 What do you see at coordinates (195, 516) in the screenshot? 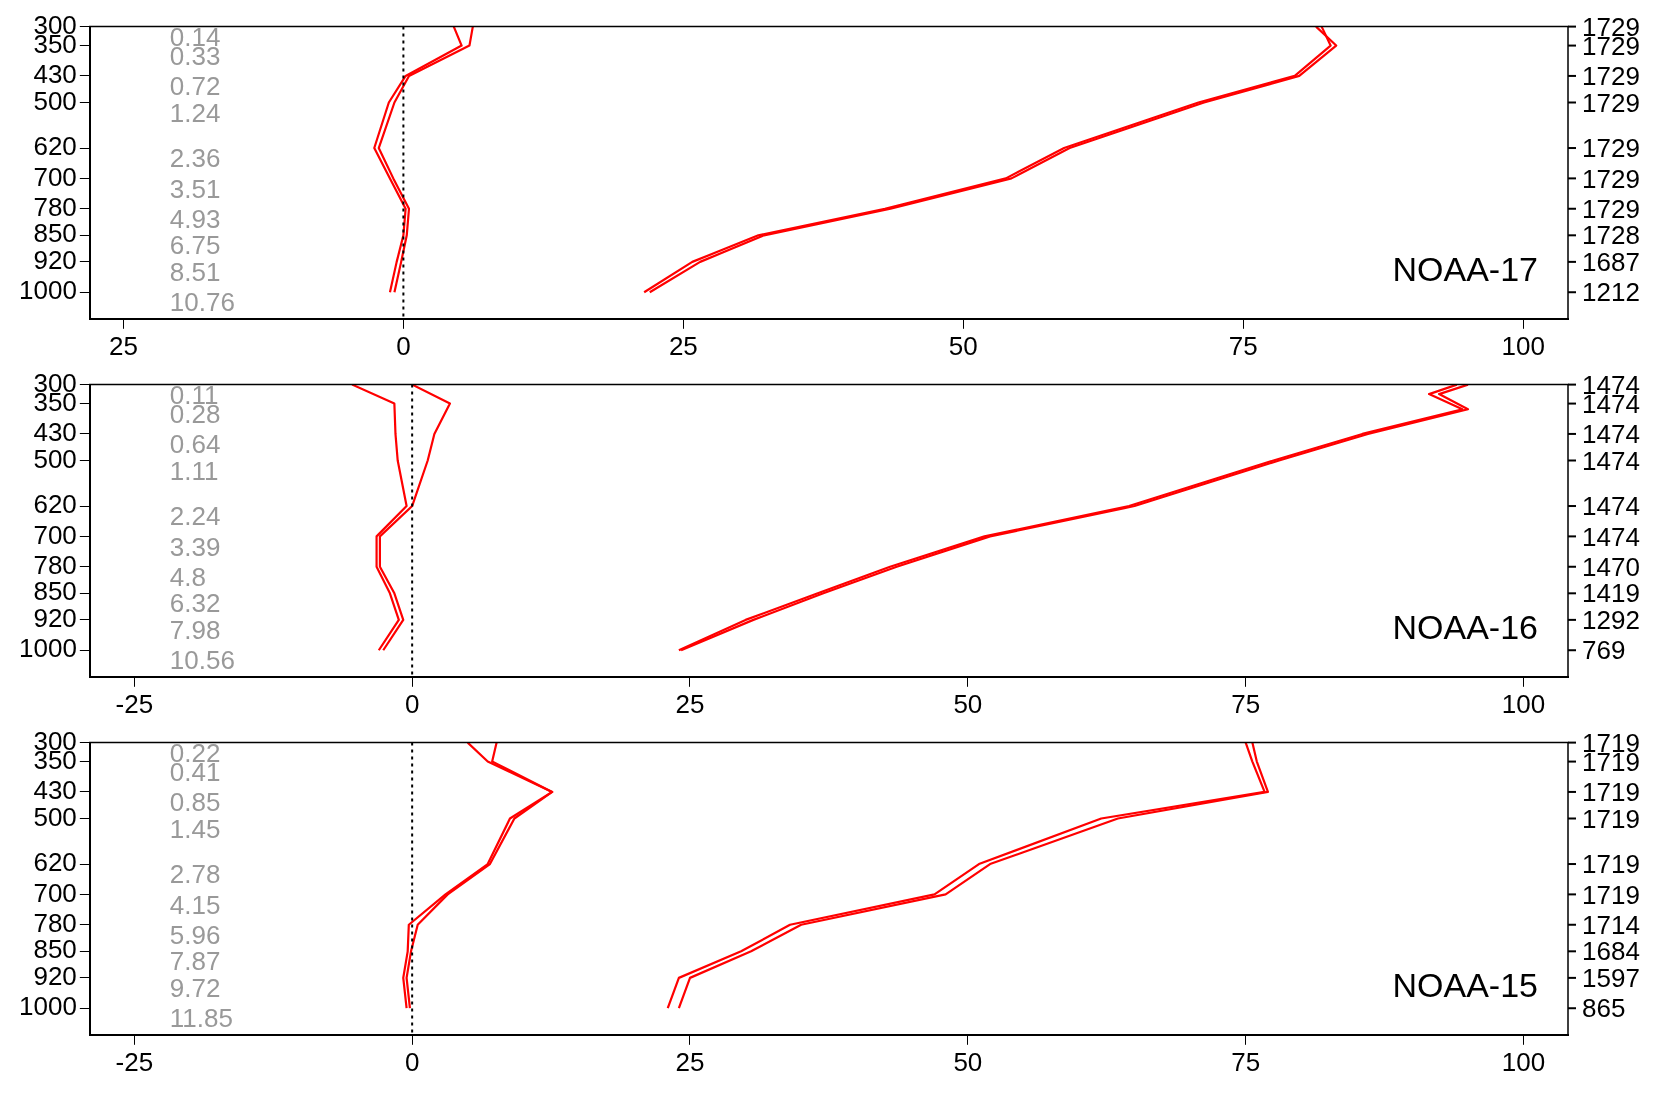
I see `annotation: 2.24` at bounding box center [195, 516].